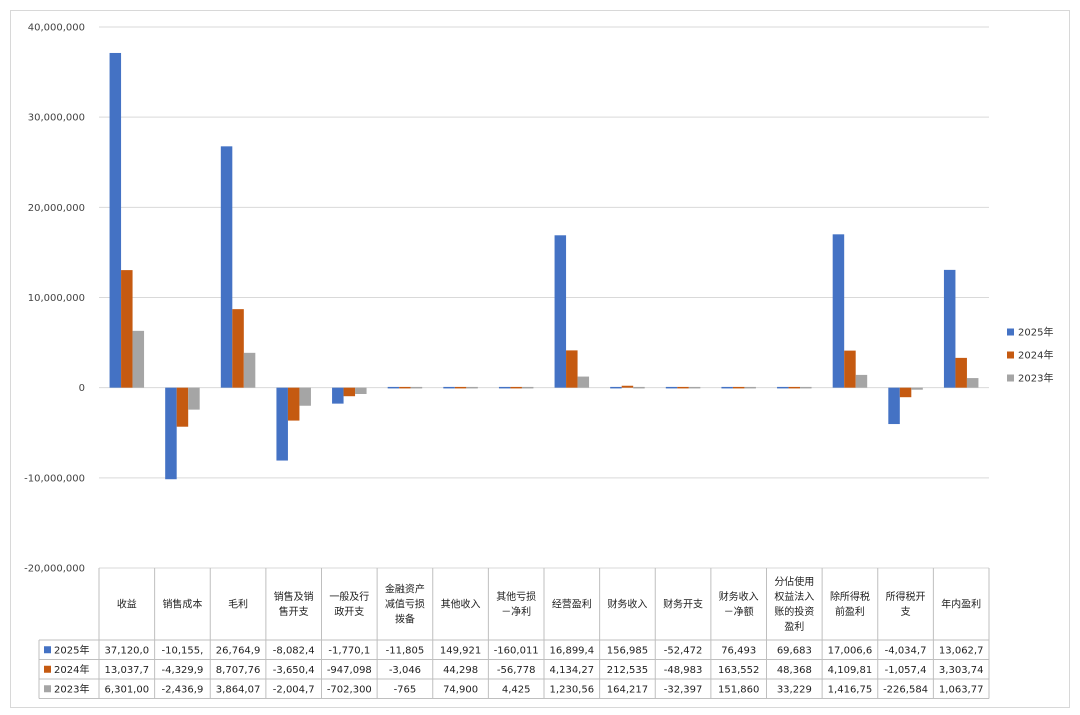  What do you see at coordinates (516, 689) in the screenshot?
I see `table-cell-value: 4,425` at bounding box center [516, 689].